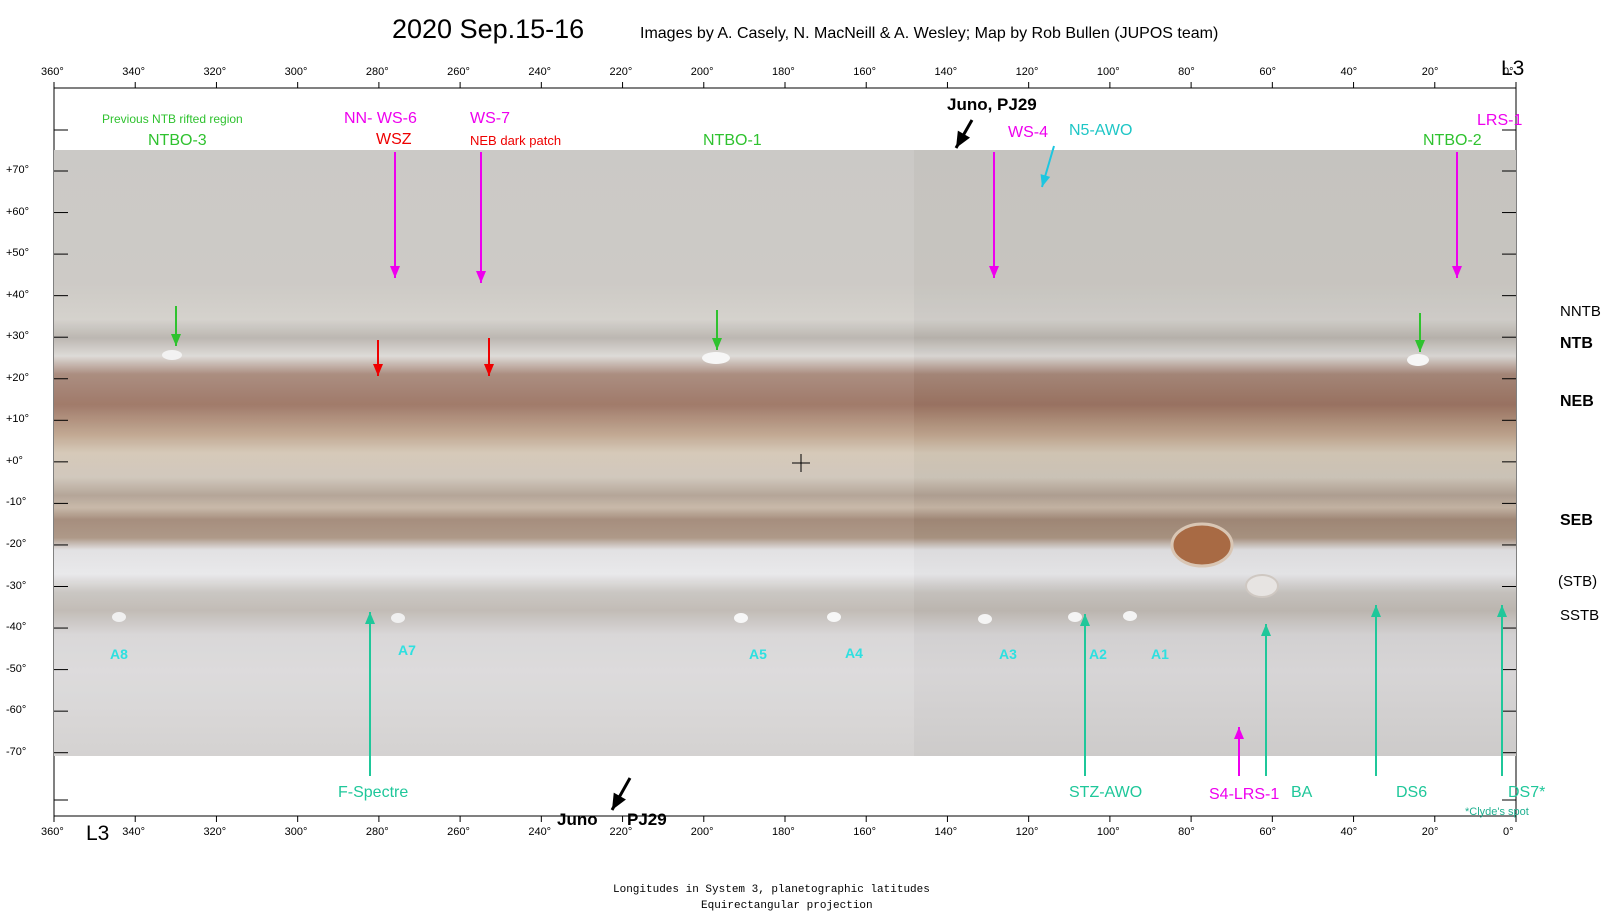  I want to click on latitude-label: +50°, so click(18, 253).